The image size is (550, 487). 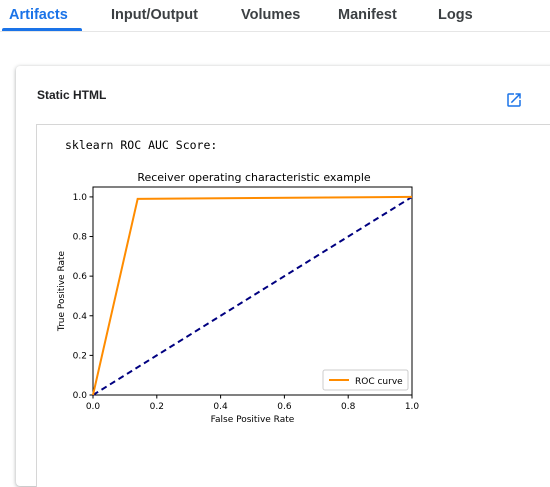 I want to click on y-tick-label: 0.0, so click(x=80, y=396).